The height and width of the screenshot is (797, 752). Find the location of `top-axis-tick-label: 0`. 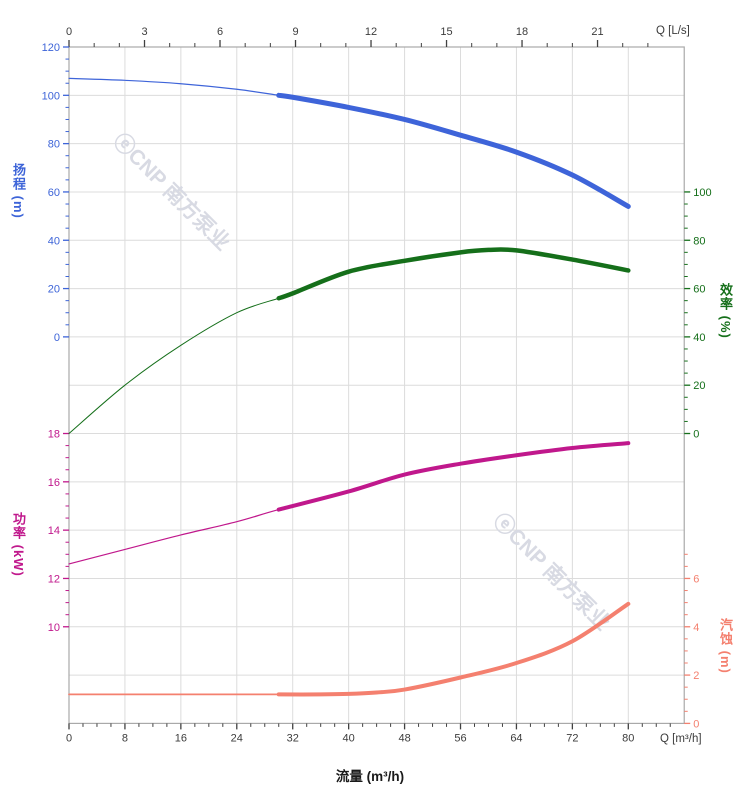

top-axis-tick-label: 0 is located at coordinates (69, 32).